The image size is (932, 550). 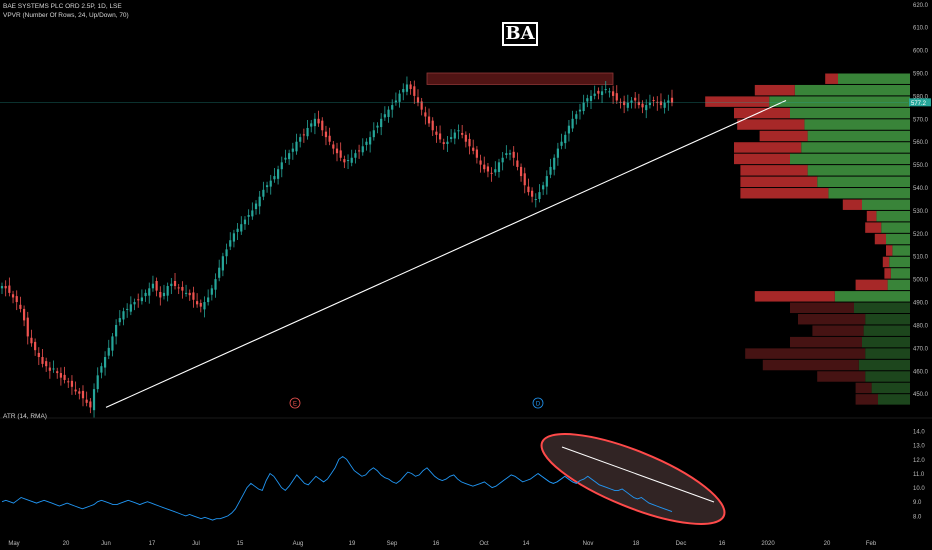 I want to click on x-tick-label: Jul, so click(x=196, y=544).